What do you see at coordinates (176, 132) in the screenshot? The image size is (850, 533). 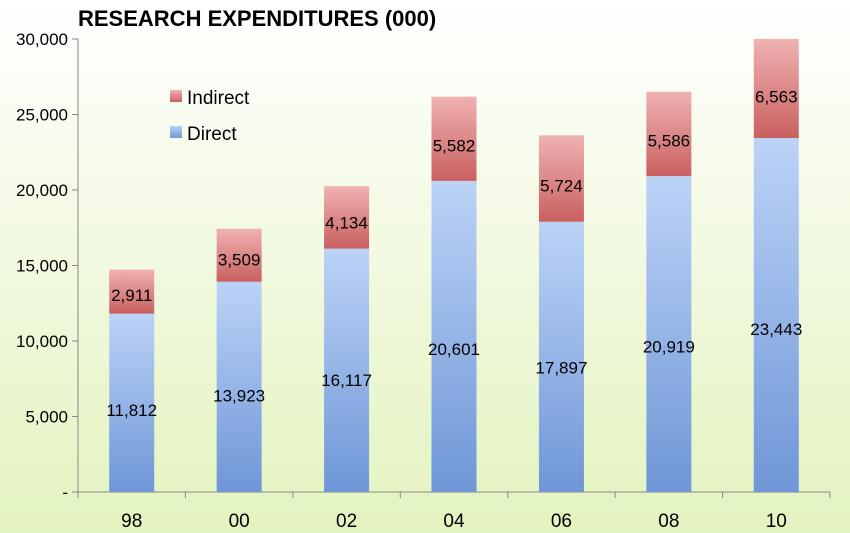 I see `legend-swatch-direct` at bounding box center [176, 132].